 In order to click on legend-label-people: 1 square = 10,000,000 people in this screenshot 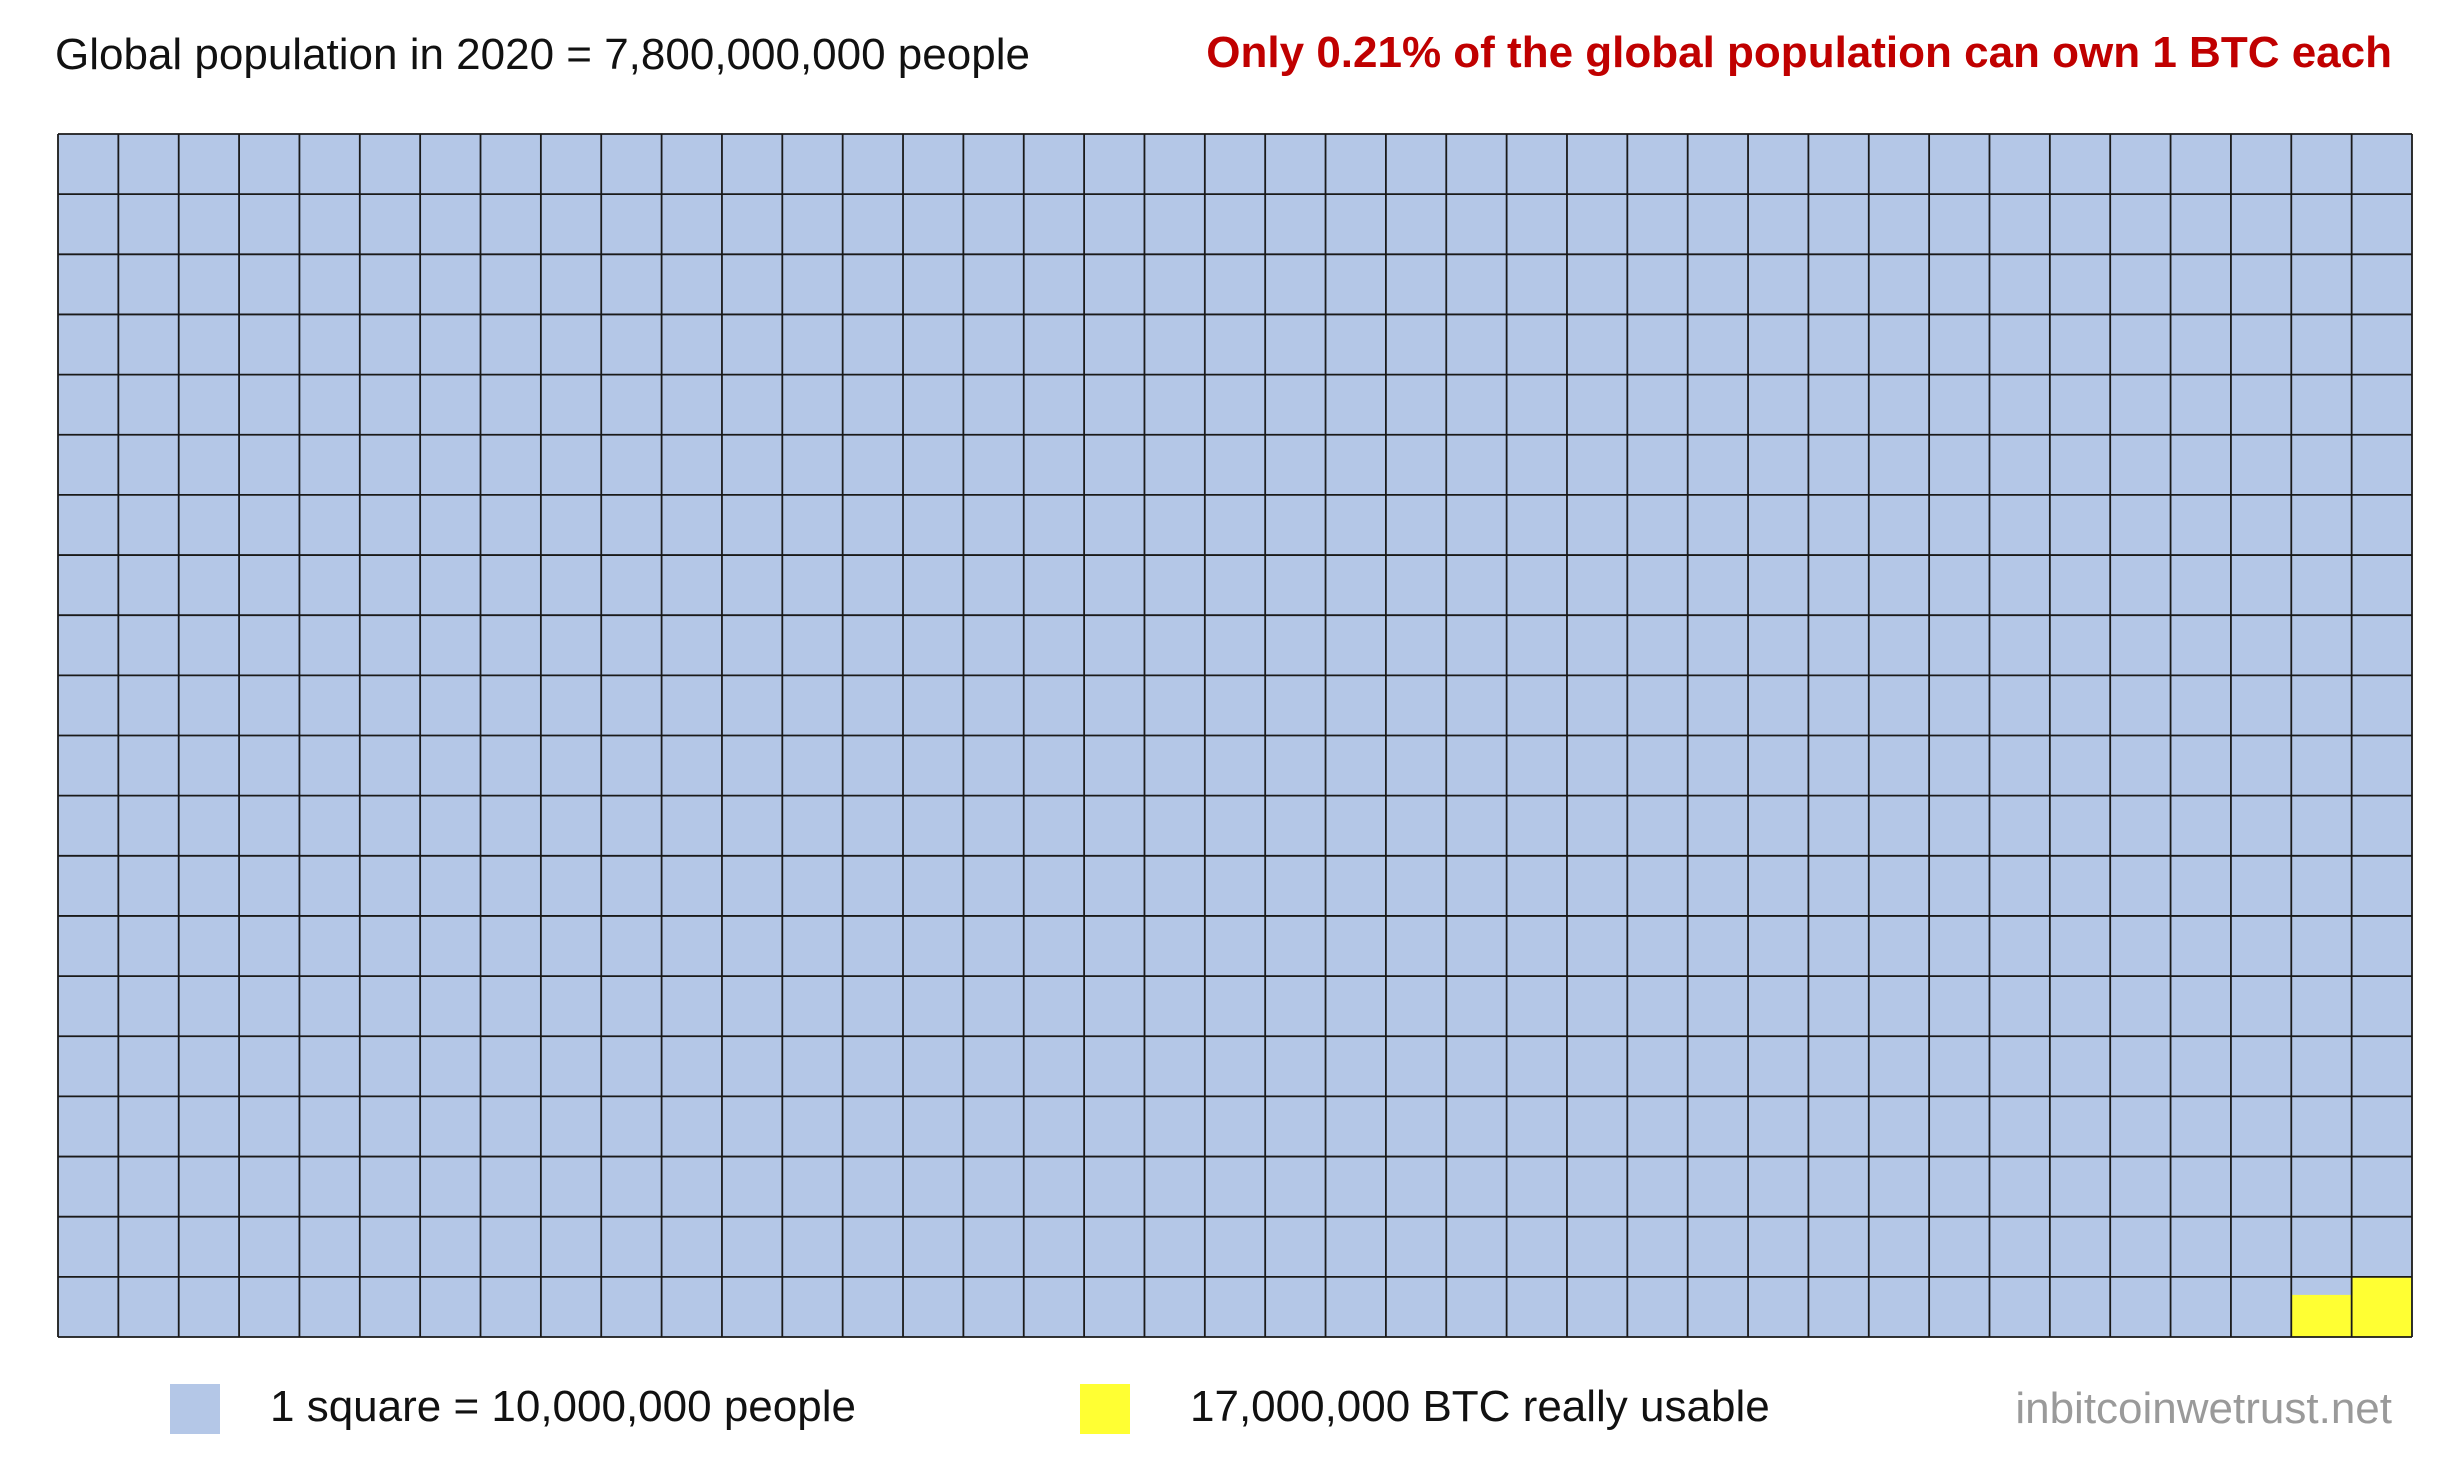, I will do `click(563, 1406)`.